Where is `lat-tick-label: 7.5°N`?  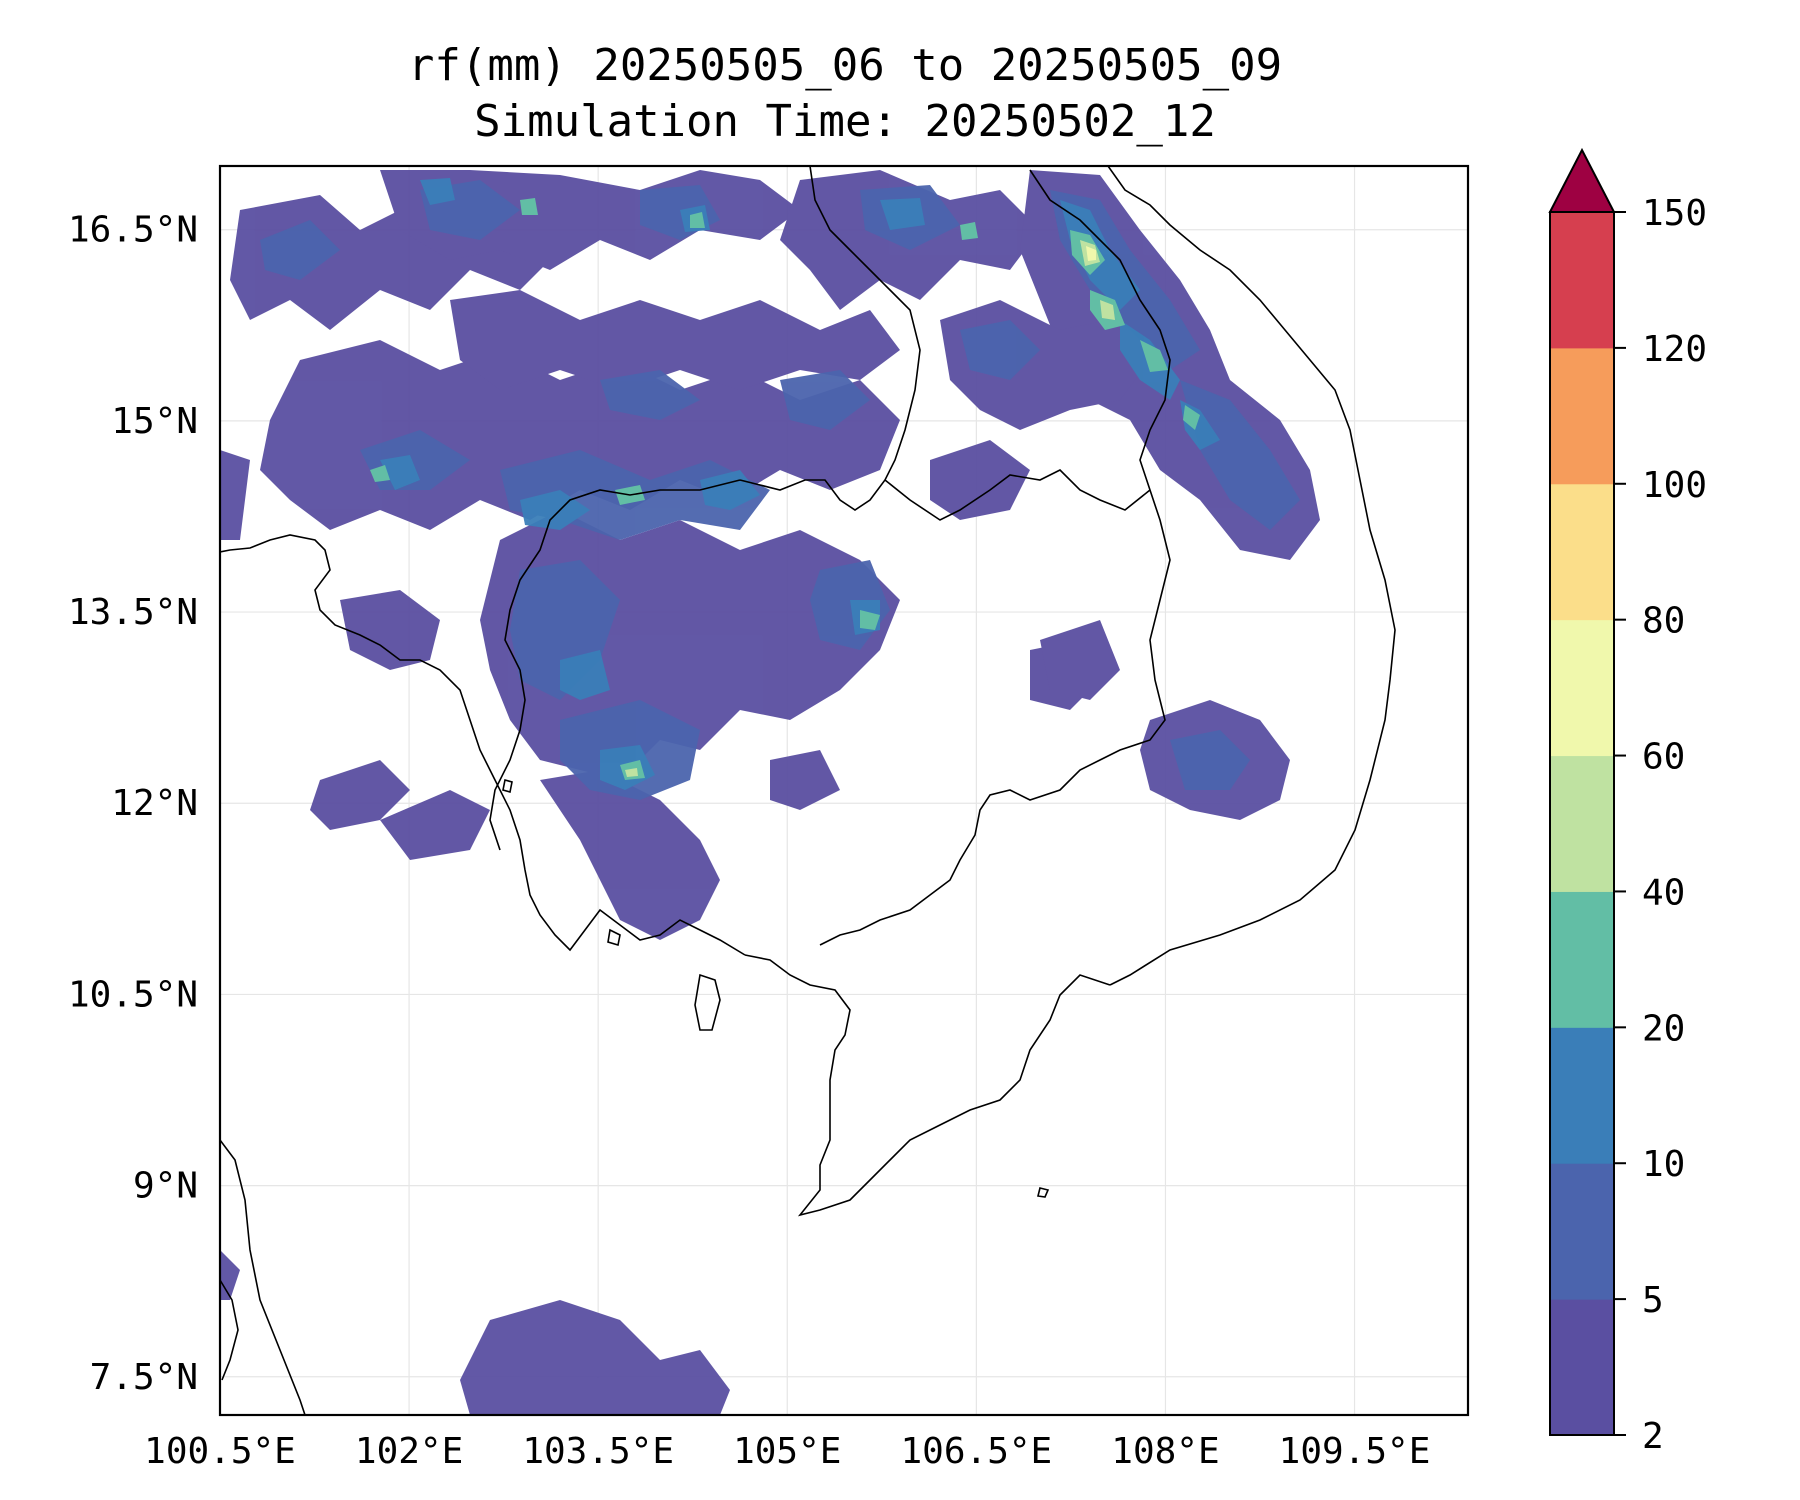
lat-tick-label: 7.5°N is located at coordinates (144, 1377).